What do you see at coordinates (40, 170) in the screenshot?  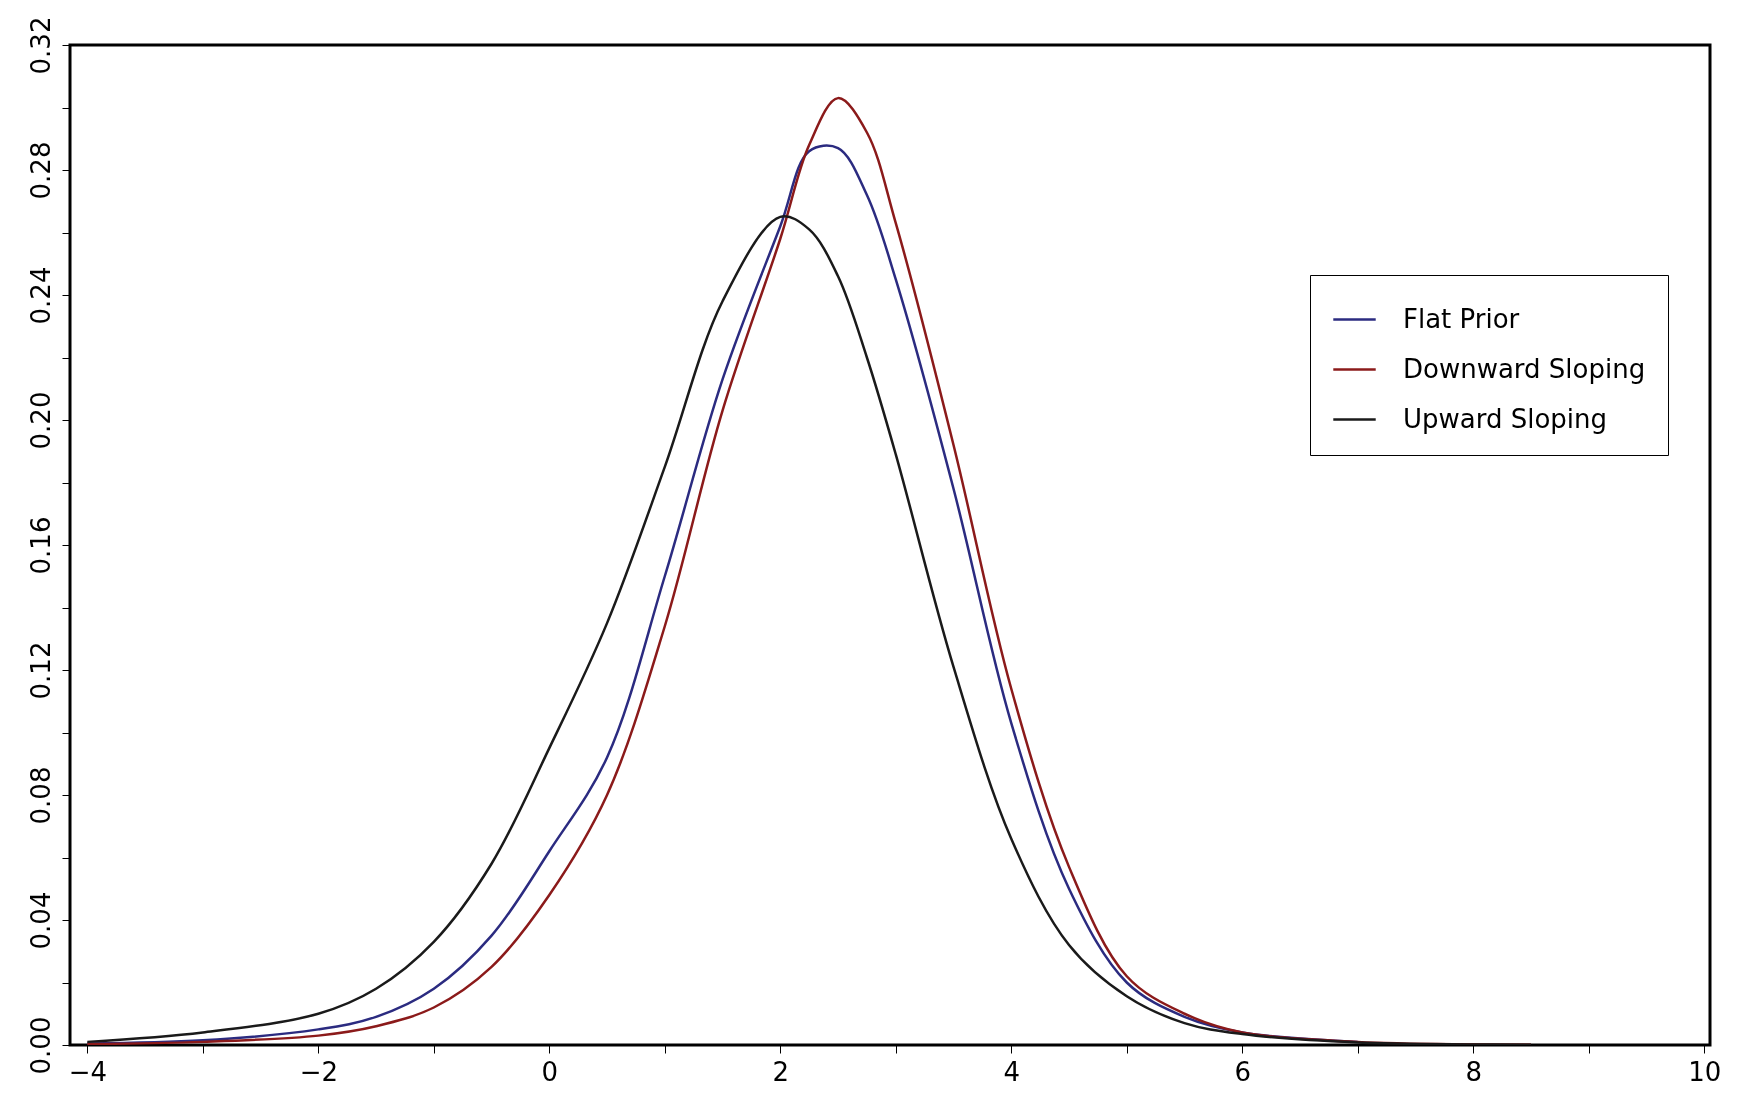 I see `y-tick-label: 0.28` at bounding box center [40, 170].